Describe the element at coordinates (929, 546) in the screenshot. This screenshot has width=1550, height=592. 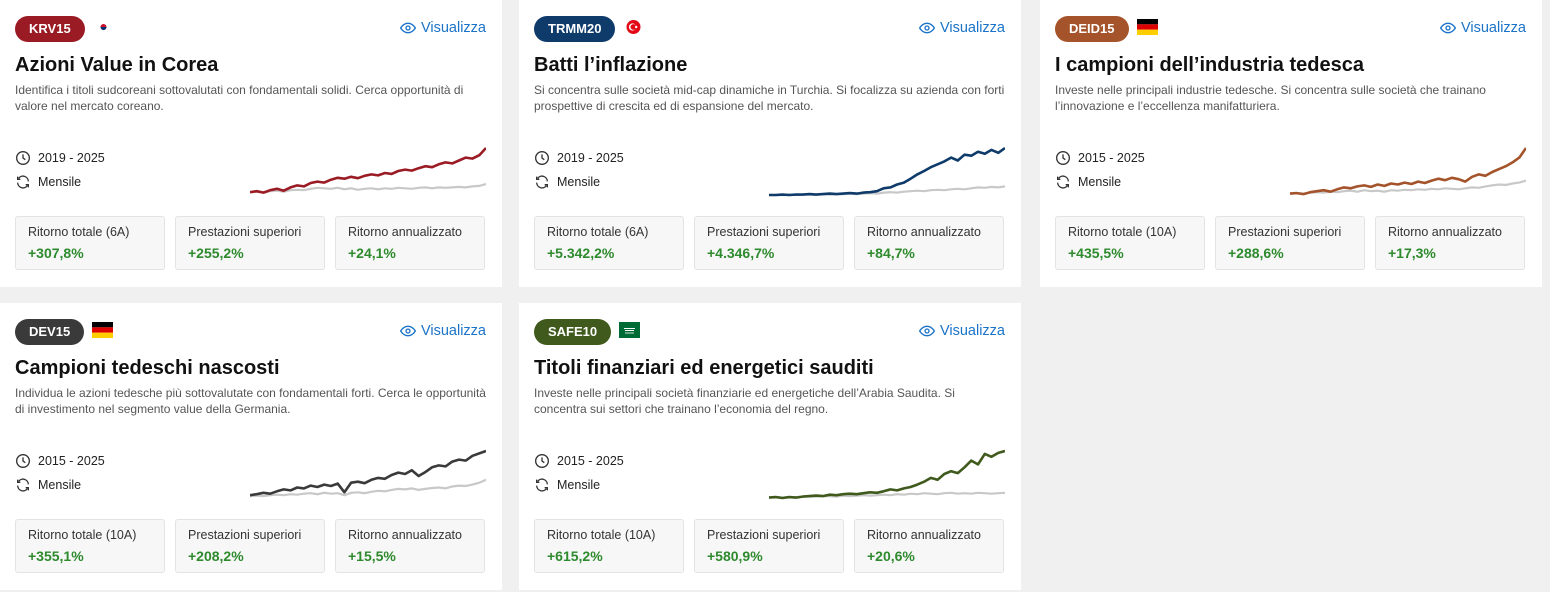
I see `annualized-return-box: Ritorno annualizzato +20,6%` at that location.